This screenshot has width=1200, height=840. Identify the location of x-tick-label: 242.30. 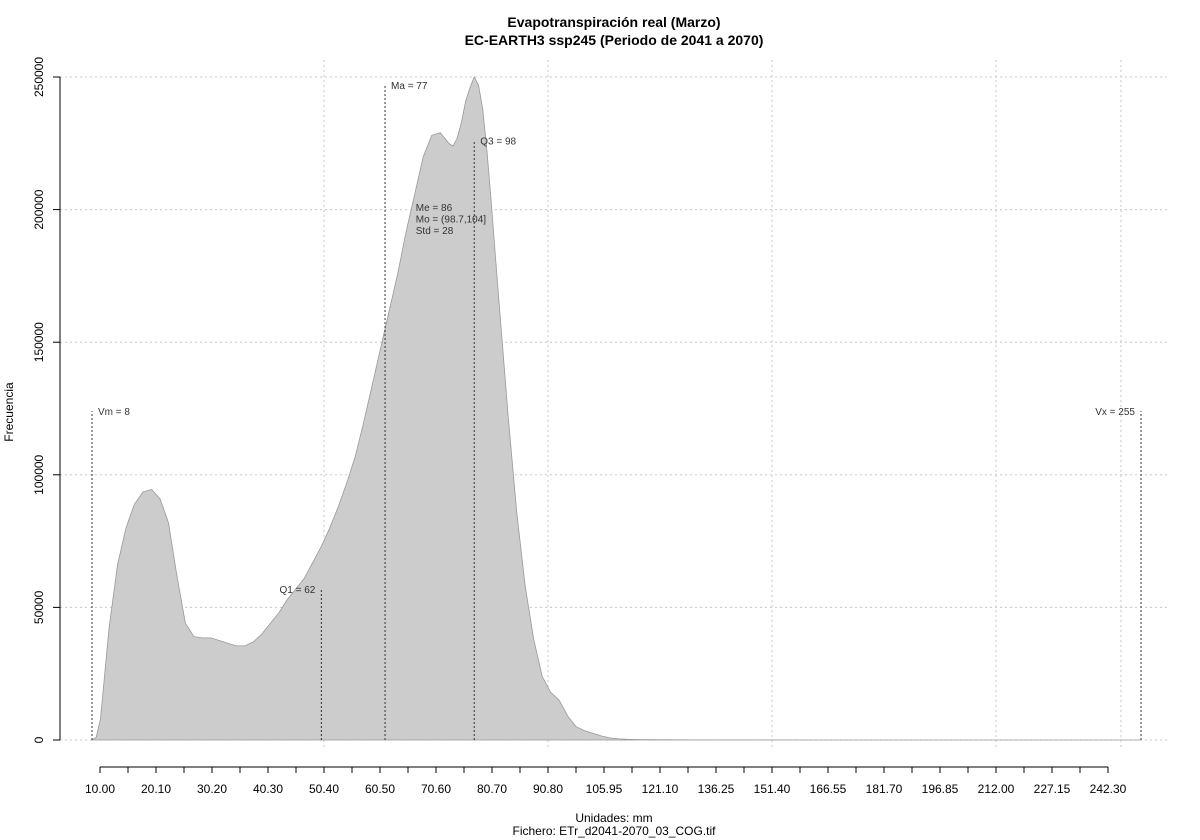
(1108, 789).